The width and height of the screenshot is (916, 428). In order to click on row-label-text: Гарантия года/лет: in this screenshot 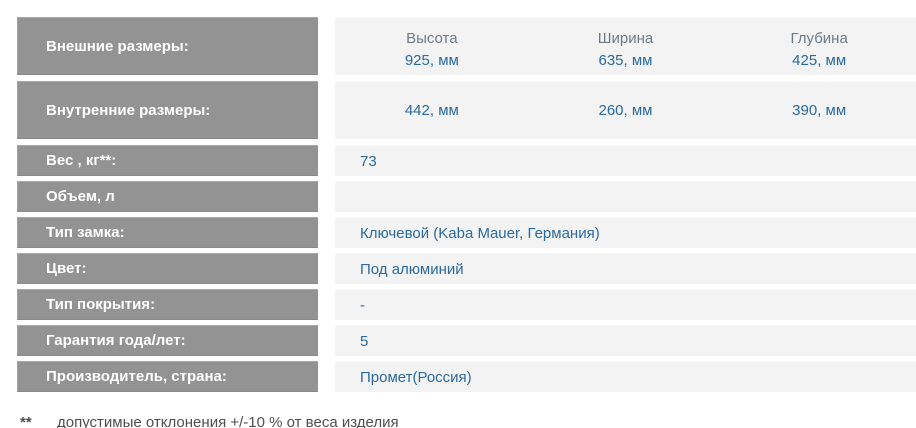, I will do `click(116, 340)`.